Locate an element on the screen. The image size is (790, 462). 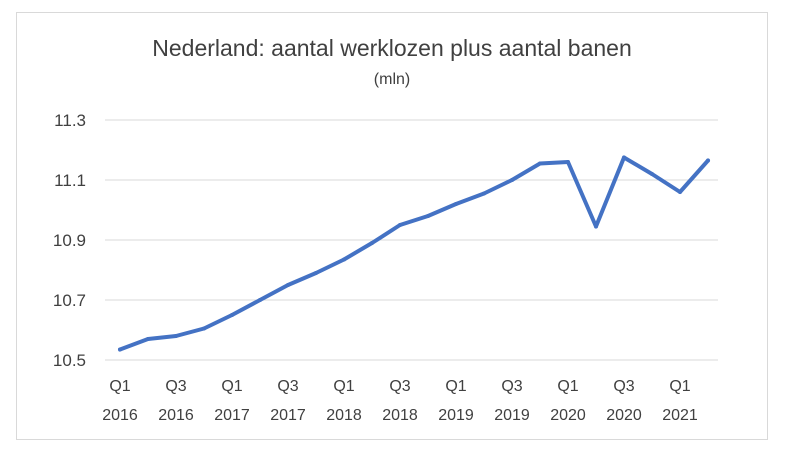
y-tick-label: 10.9 is located at coordinates (69, 240).